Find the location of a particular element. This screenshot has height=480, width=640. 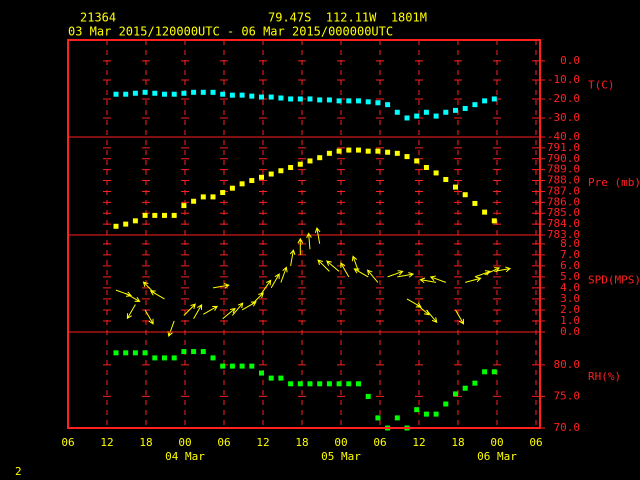

y-tick-label: -20.0 is located at coordinates (563, 98).